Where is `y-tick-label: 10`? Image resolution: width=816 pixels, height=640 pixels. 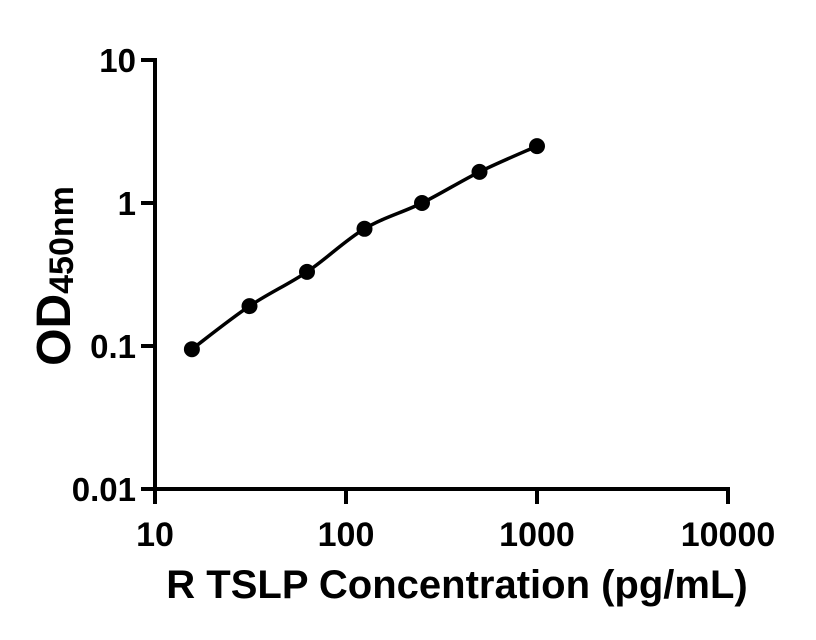
y-tick-label: 10 is located at coordinates (117, 60).